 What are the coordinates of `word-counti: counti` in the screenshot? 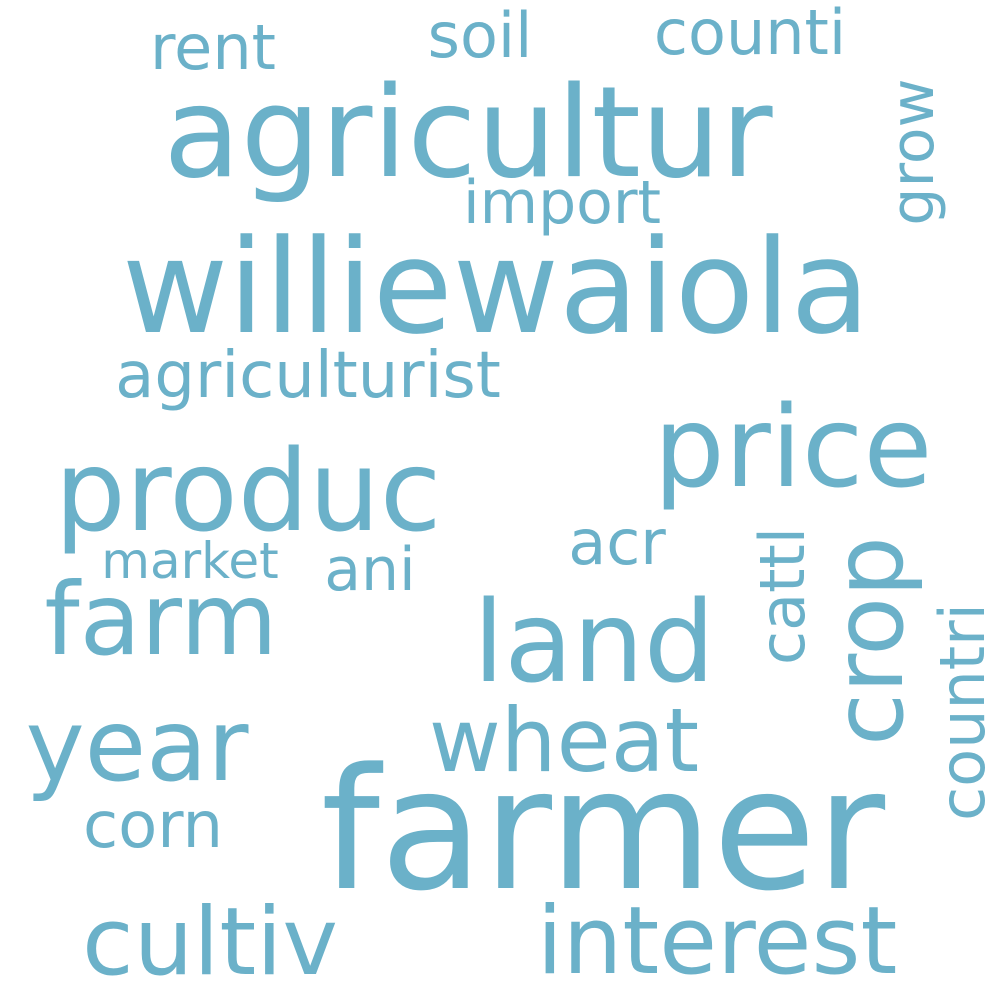 It's located at (750, 34).